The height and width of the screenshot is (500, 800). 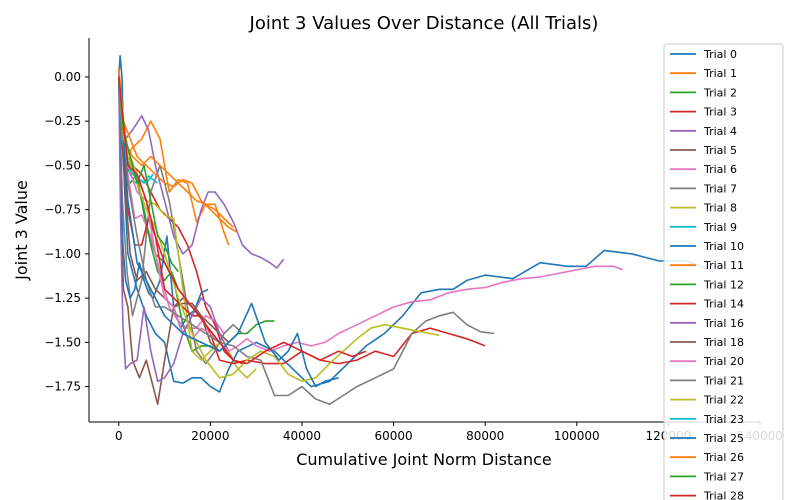 I want to click on x-tick-label: 0, so click(x=119, y=436).